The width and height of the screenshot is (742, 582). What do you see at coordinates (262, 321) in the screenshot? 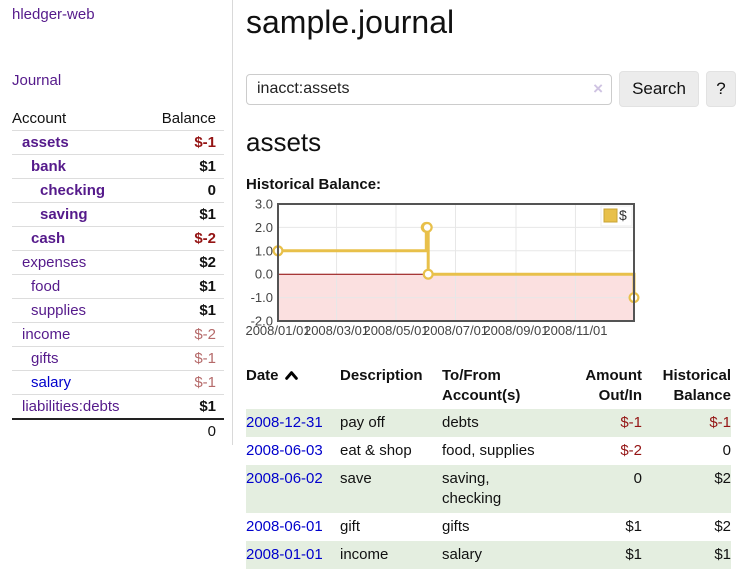
I see `y-axis-tick-label: -2.0` at bounding box center [262, 321].